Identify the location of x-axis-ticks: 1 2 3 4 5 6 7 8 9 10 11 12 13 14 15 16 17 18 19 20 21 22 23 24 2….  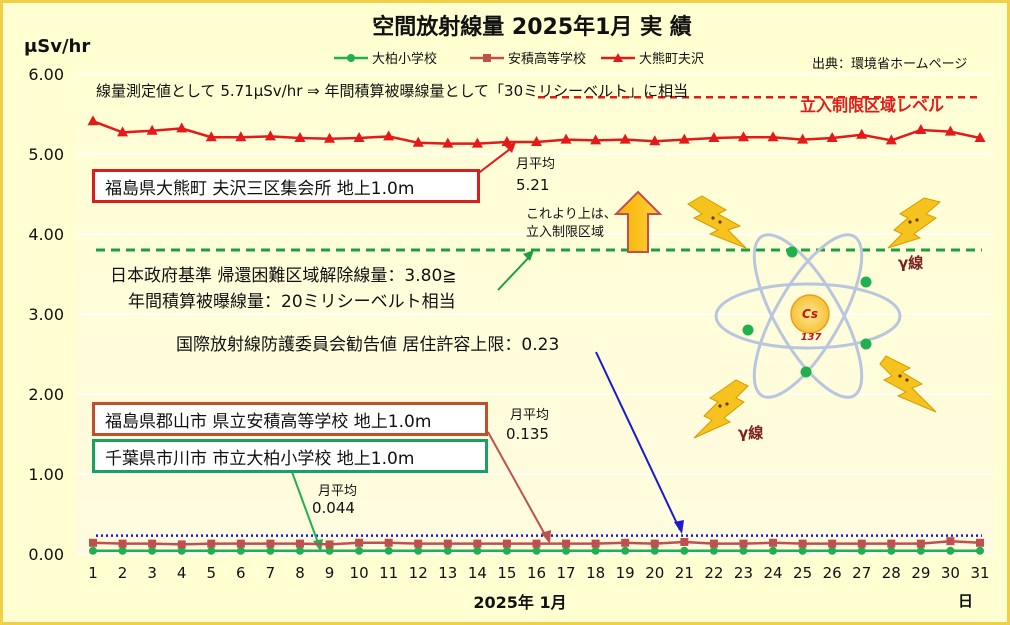
(538, 573).